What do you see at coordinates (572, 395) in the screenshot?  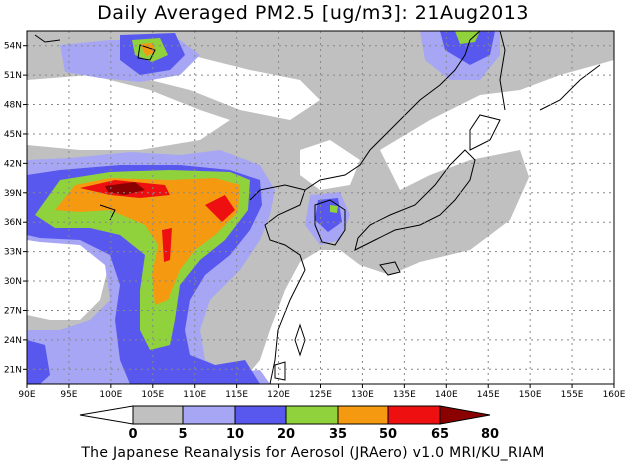 I see `lon-tick-label: 155E` at bounding box center [572, 395].